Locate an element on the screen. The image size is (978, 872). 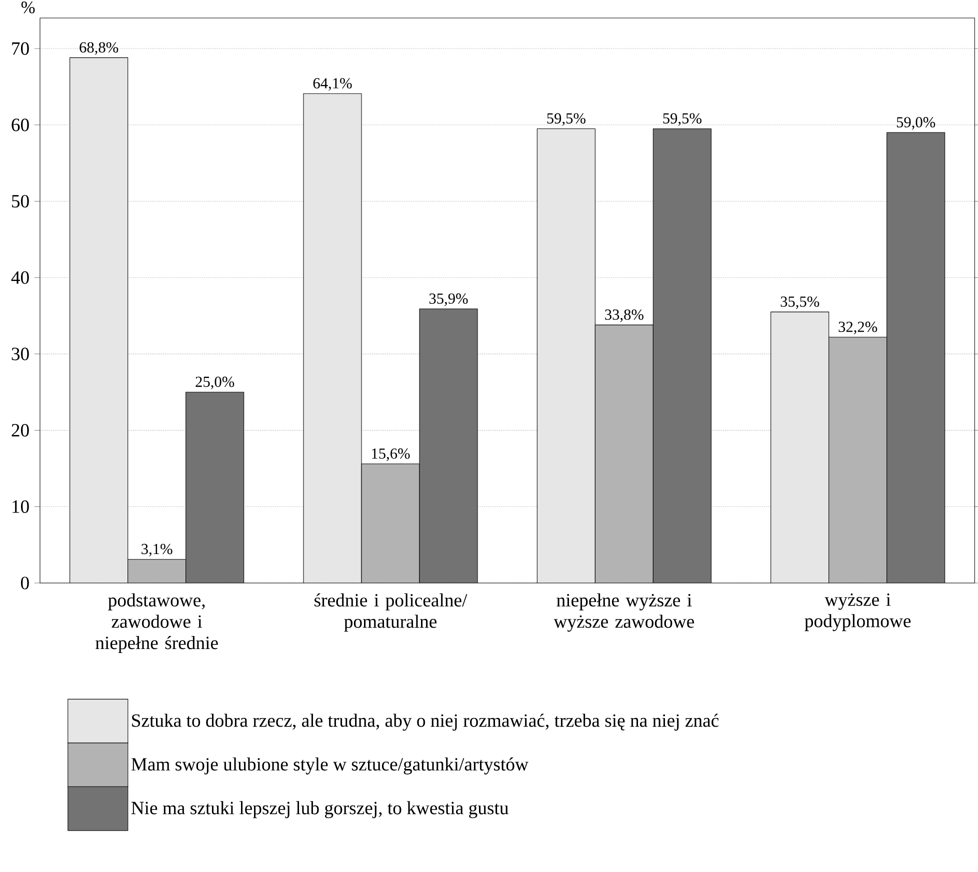
y-tick-label: 50 is located at coordinates (20, 201).